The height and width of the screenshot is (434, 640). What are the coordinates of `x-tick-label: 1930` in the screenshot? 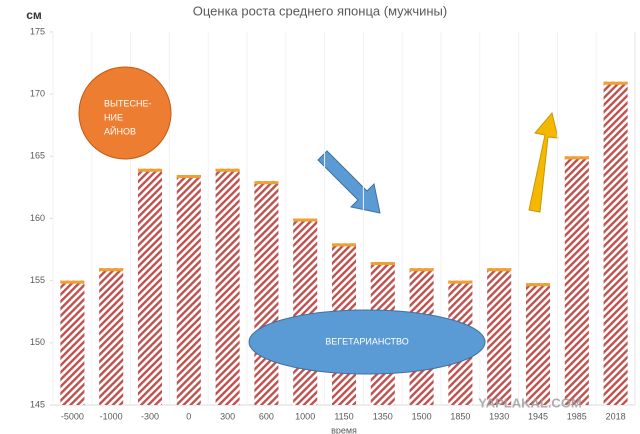 It's located at (499, 416).